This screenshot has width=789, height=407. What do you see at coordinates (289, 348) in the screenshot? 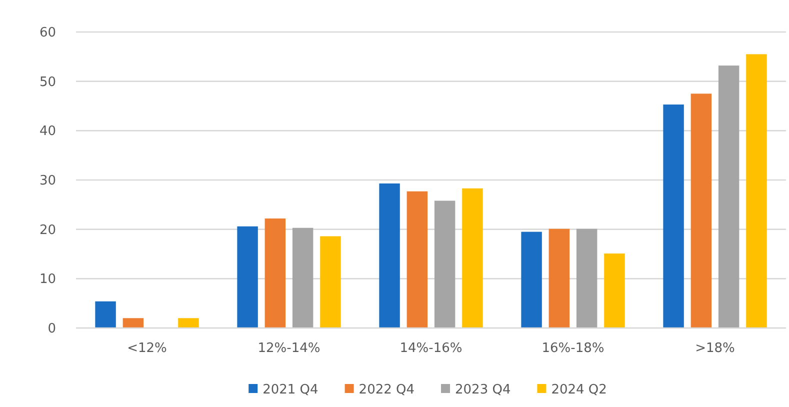
I see `x-tick-label: 12%-14%` at bounding box center [289, 348].